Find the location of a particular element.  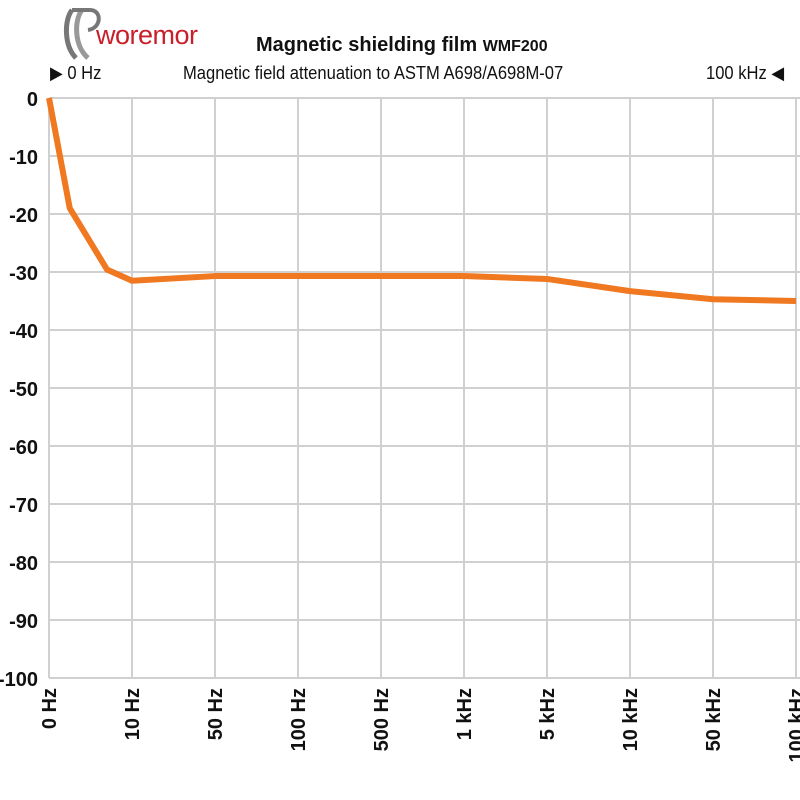

model-text: WMF200 is located at coordinates (515, 46).